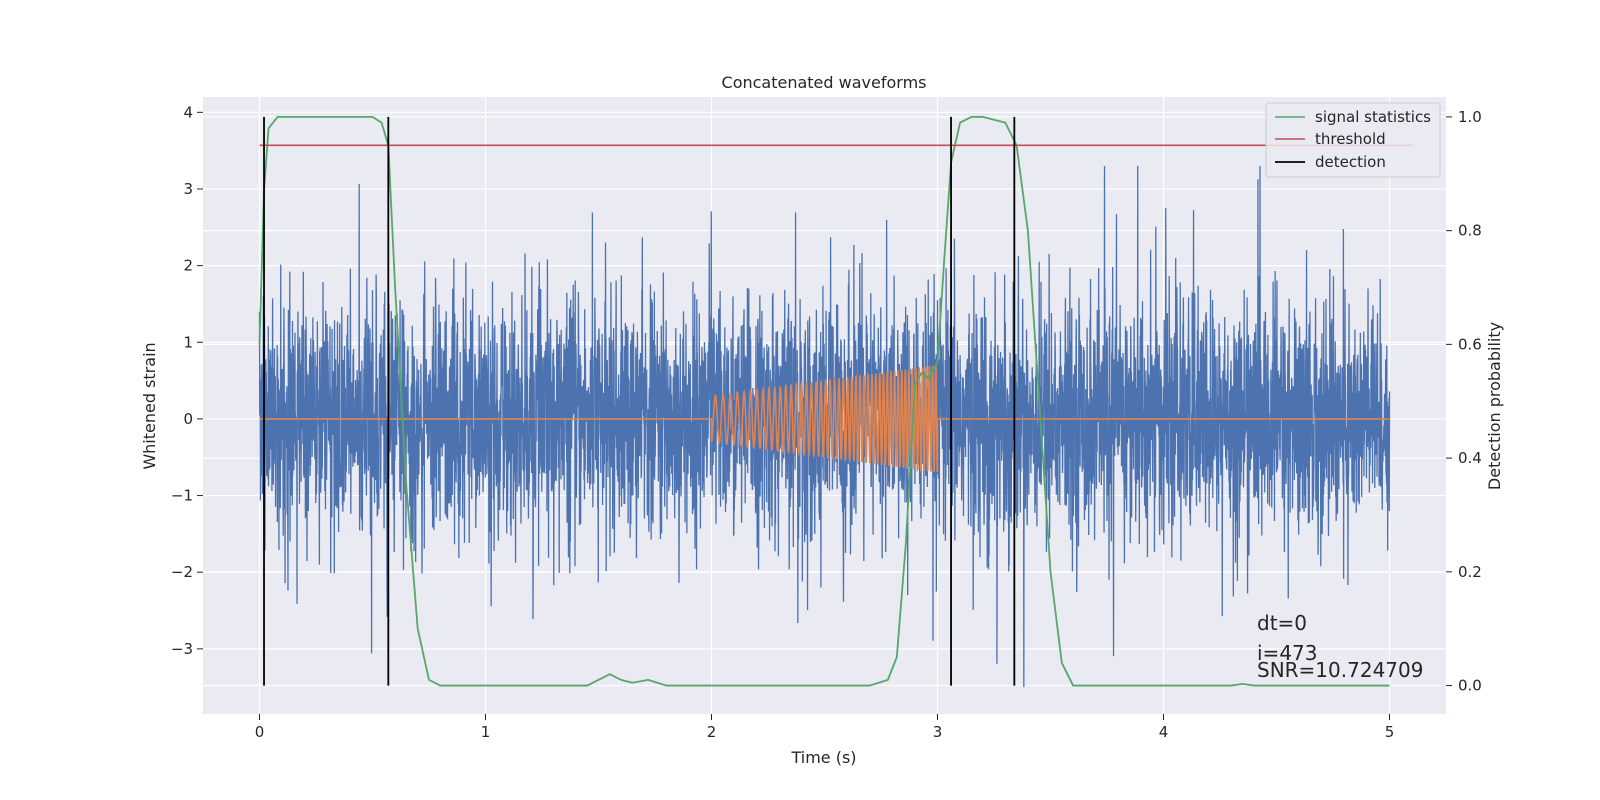 The width and height of the screenshot is (1600, 800). I want to click on y-axis-label: Whitened strain, so click(149, 405).